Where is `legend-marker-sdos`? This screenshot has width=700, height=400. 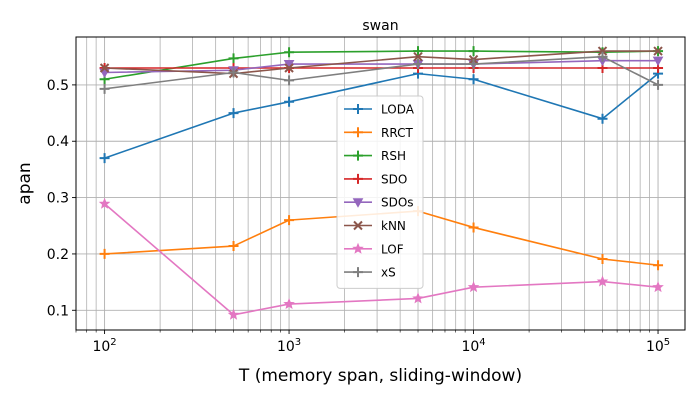 legend-marker-sdos is located at coordinates (358, 203).